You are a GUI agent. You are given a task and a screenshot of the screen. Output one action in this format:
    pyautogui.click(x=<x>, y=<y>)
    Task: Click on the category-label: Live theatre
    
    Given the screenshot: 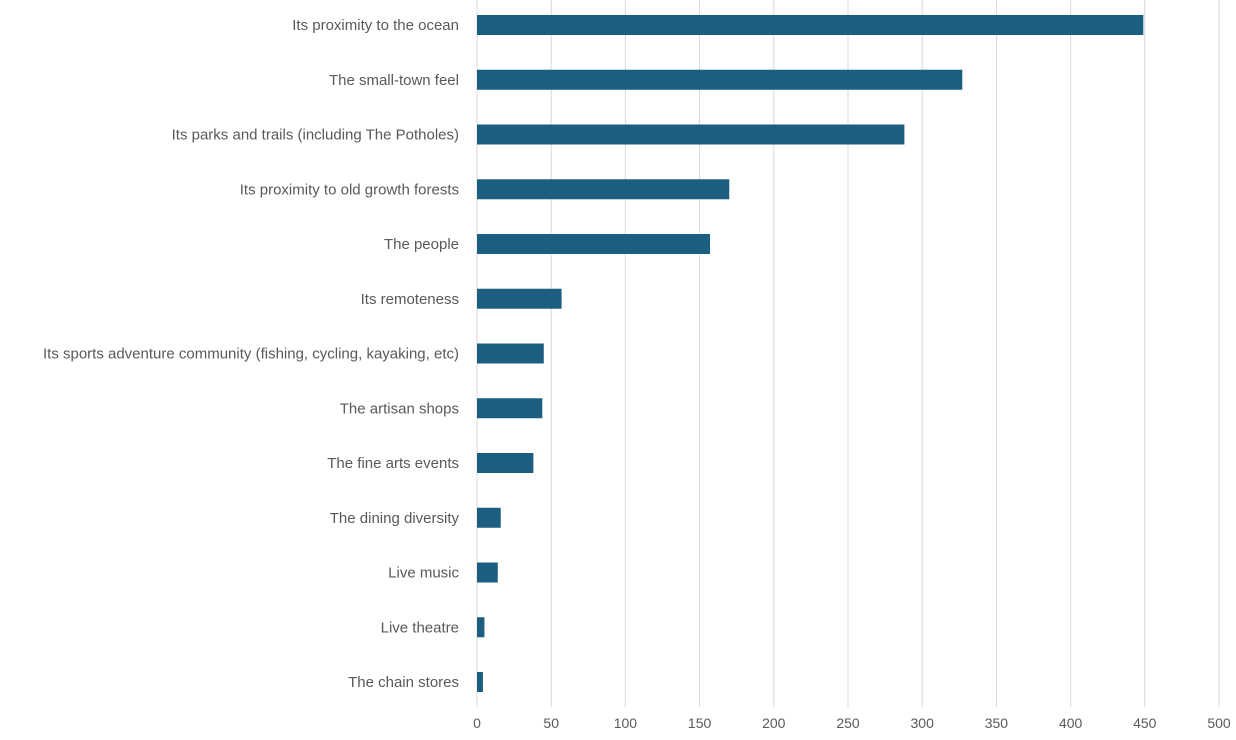 What is the action you would take?
    pyautogui.click(x=420, y=627)
    